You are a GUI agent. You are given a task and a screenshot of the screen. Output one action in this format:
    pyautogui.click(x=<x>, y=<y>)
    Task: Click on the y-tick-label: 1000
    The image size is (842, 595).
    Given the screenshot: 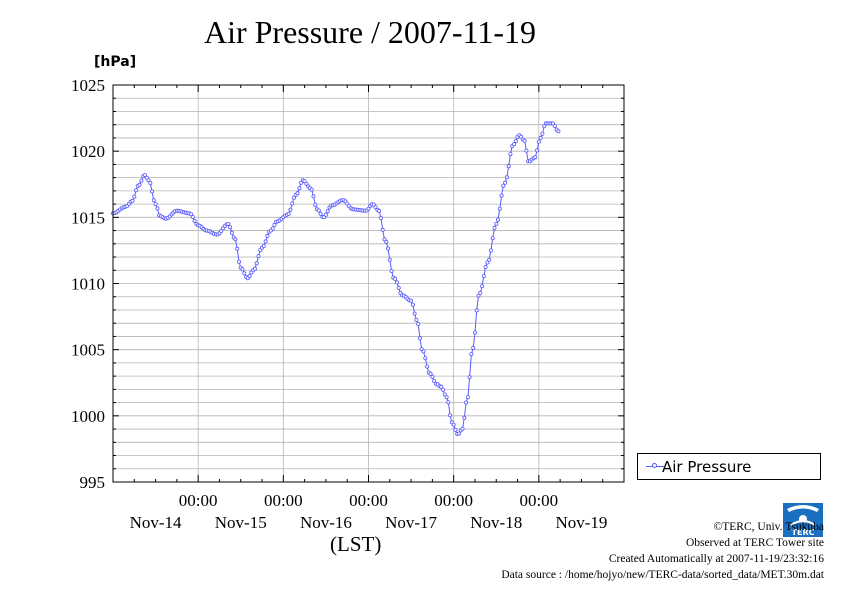 What is the action you would take?
    pyautogui.click(x=88, y=416)
    